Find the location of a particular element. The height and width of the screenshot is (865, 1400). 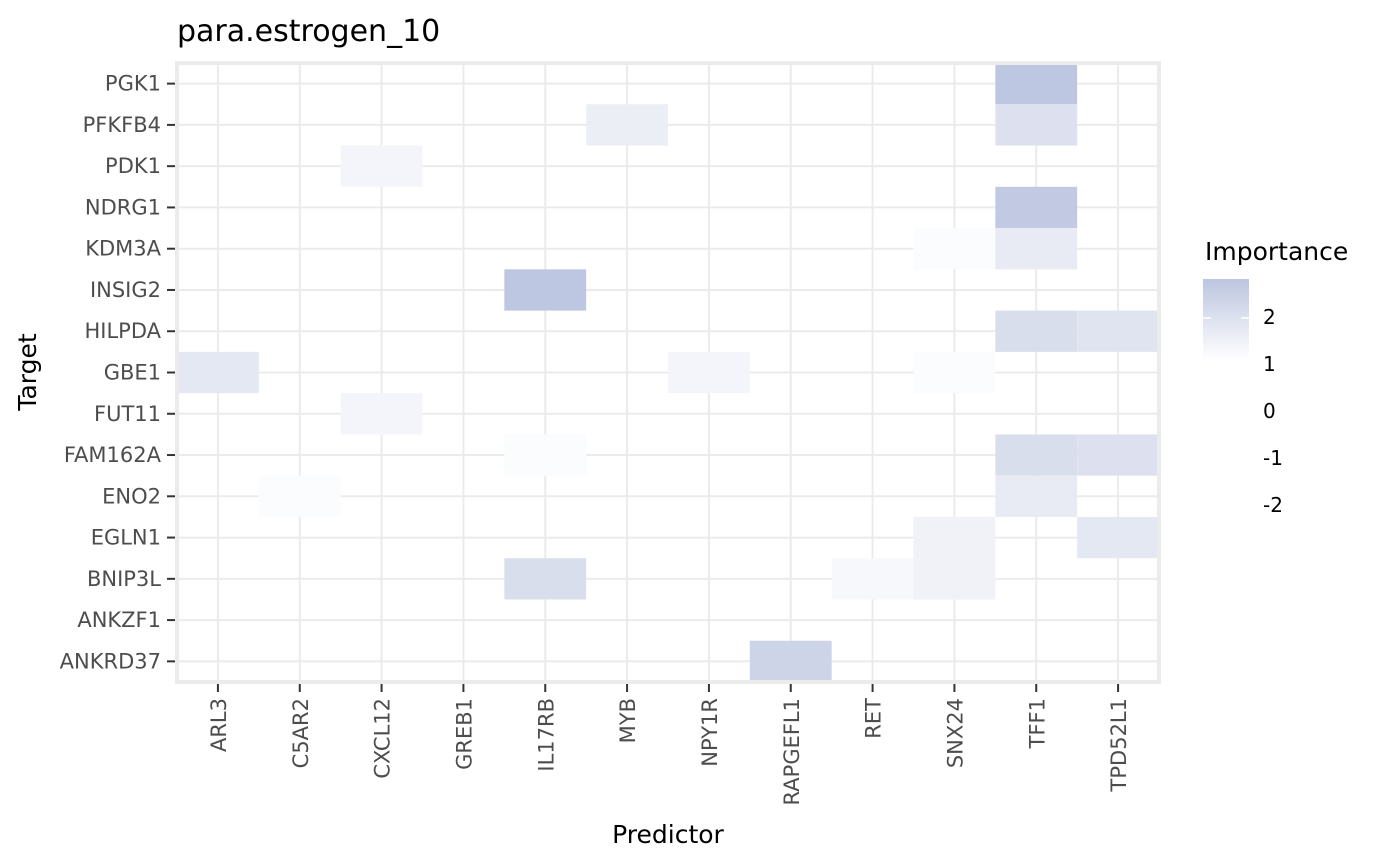

y-tick-label: ENO2 is located at coordinates (131, 496).